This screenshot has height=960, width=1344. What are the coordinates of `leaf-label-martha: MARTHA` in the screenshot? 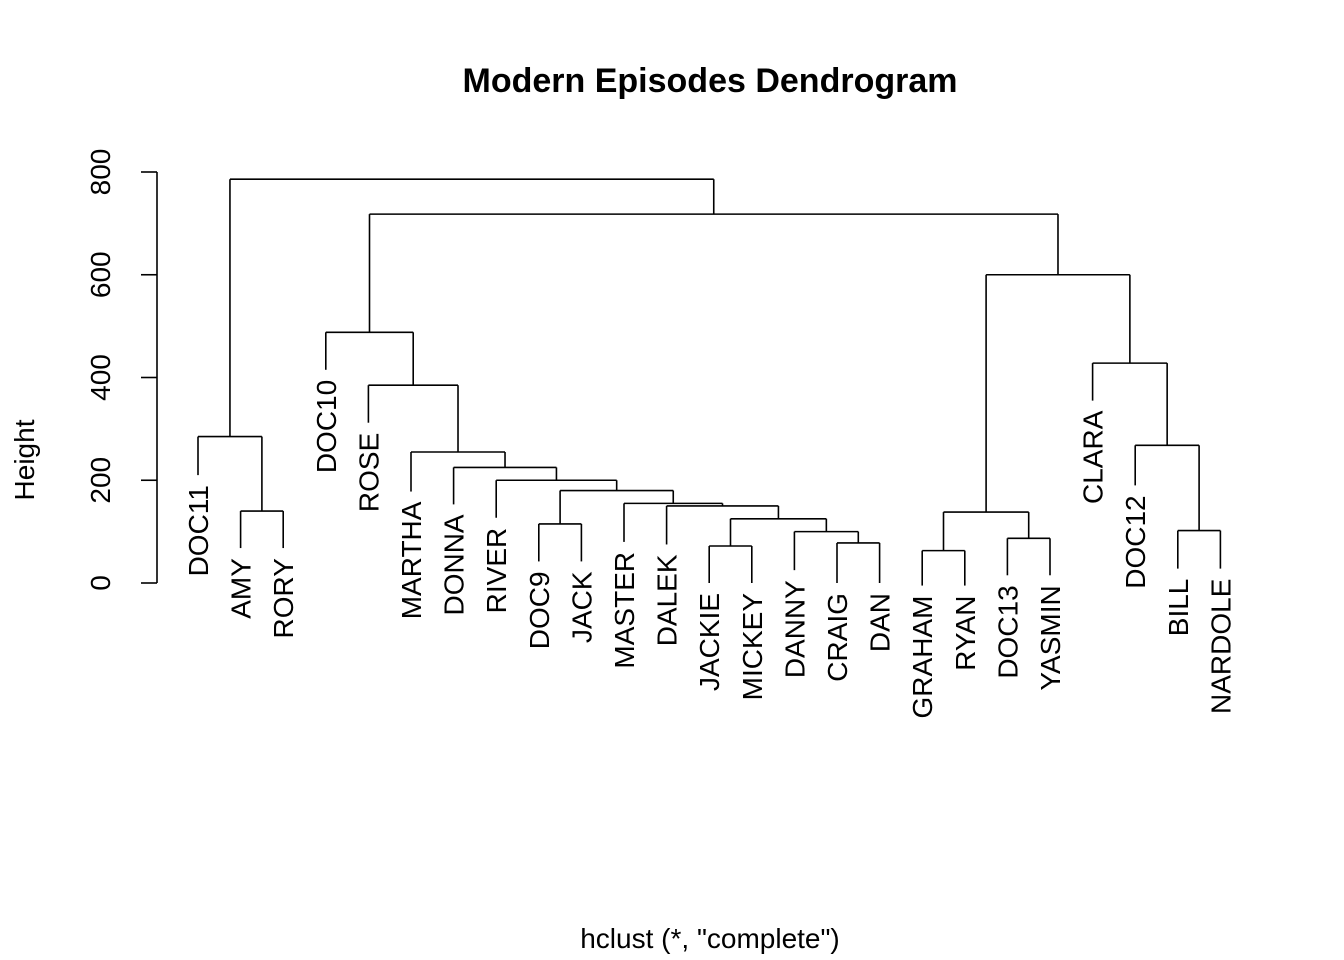 It's located at (411, 560).